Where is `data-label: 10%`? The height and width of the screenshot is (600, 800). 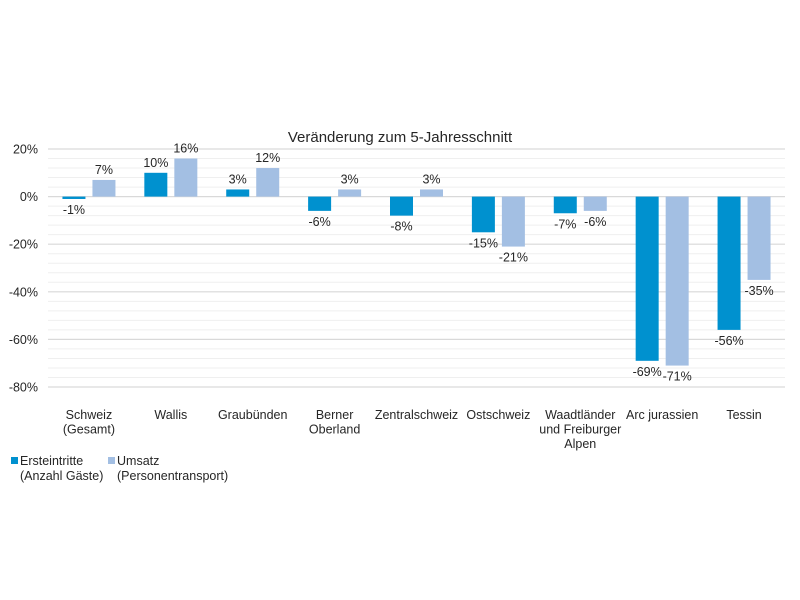 data-label: 10% is located at coordinates (155, 163).